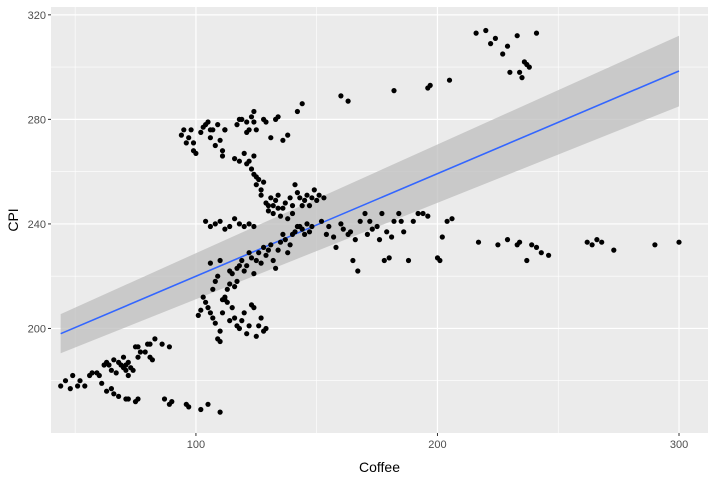  Describe the element at coordinates (37, 329) in the screenshot. I see `y-tick-label: 200` at that location.